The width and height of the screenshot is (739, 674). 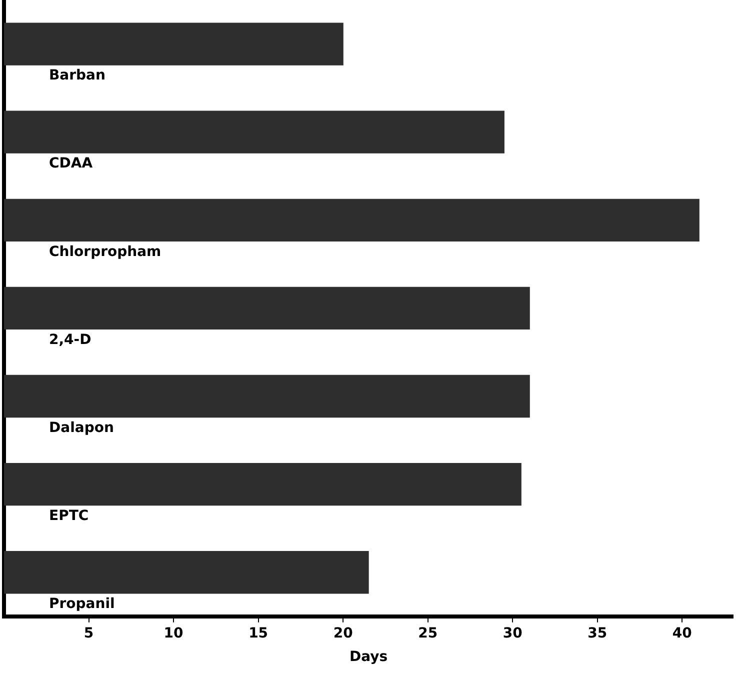 I want to click on y-tick-label: Barban, so click(x=77, y=76).